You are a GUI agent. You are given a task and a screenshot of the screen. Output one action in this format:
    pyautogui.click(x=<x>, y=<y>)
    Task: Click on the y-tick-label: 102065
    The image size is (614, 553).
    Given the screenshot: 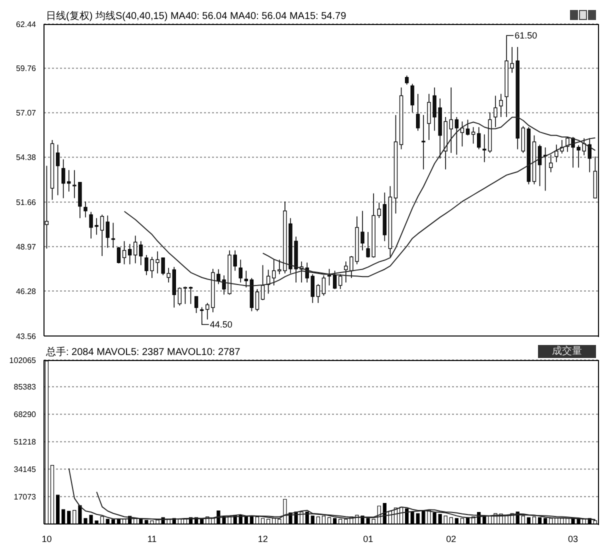 What is the action you would take?
    pyautogui.click(x=23, y=360)
    